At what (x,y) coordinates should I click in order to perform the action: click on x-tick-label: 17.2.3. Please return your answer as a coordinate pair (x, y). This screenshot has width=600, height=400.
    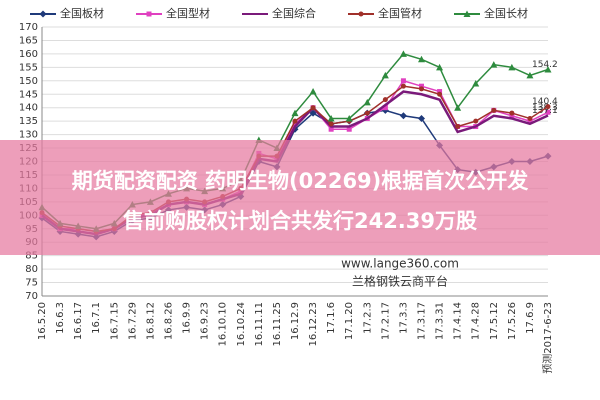
    Looking at the image, I should click on (367, 318).